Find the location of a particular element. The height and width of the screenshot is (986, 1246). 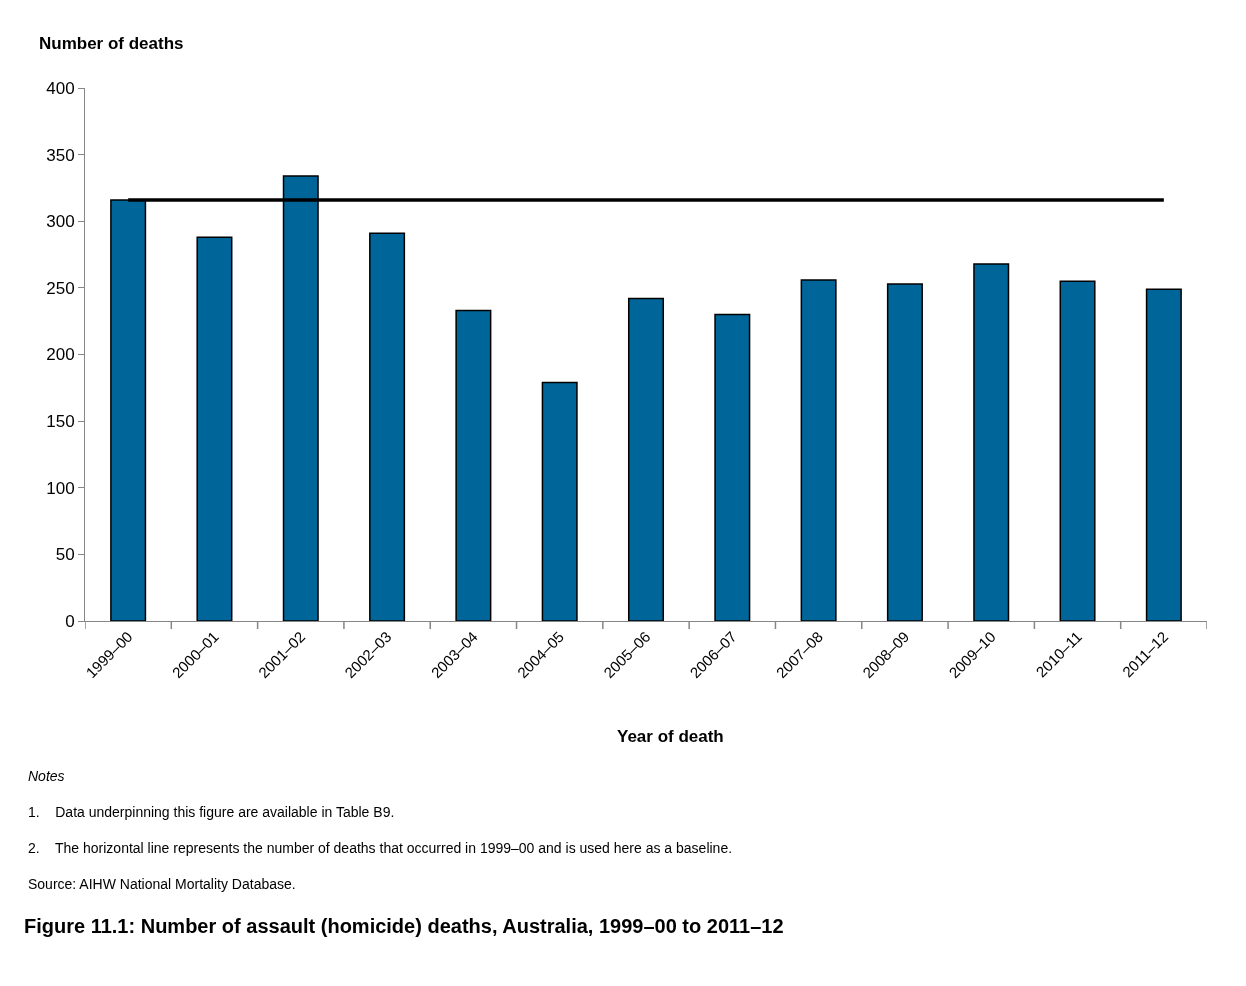

text: 2. The horizontal line represents the number of deaths that occurred in 1999–00 and is used here as a baseline. is located at coordinates (380, 848).